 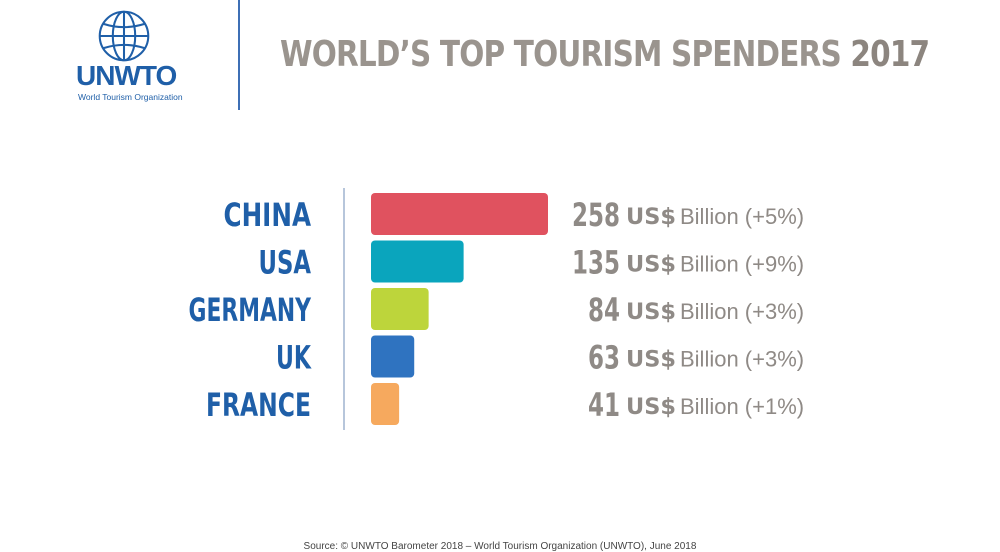 I want to click on page-title: WORLD’S TOP TOURISM SPENDERS 2017, so click(x=605, y=54).